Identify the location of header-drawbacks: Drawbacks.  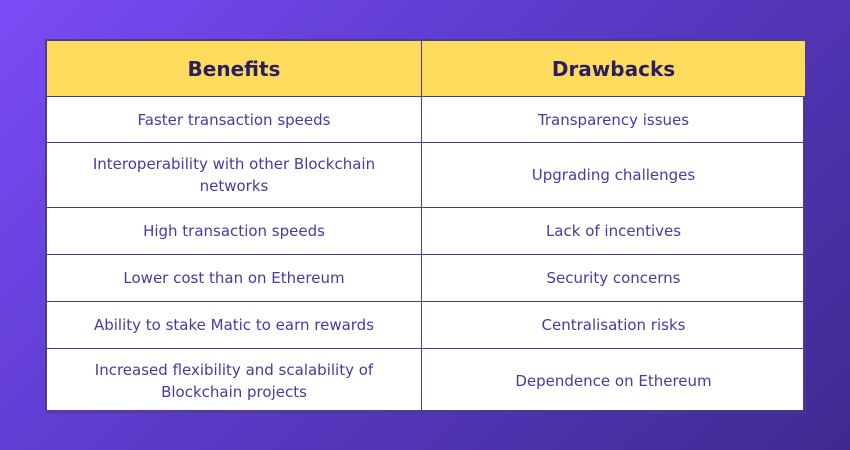
(613, 68).